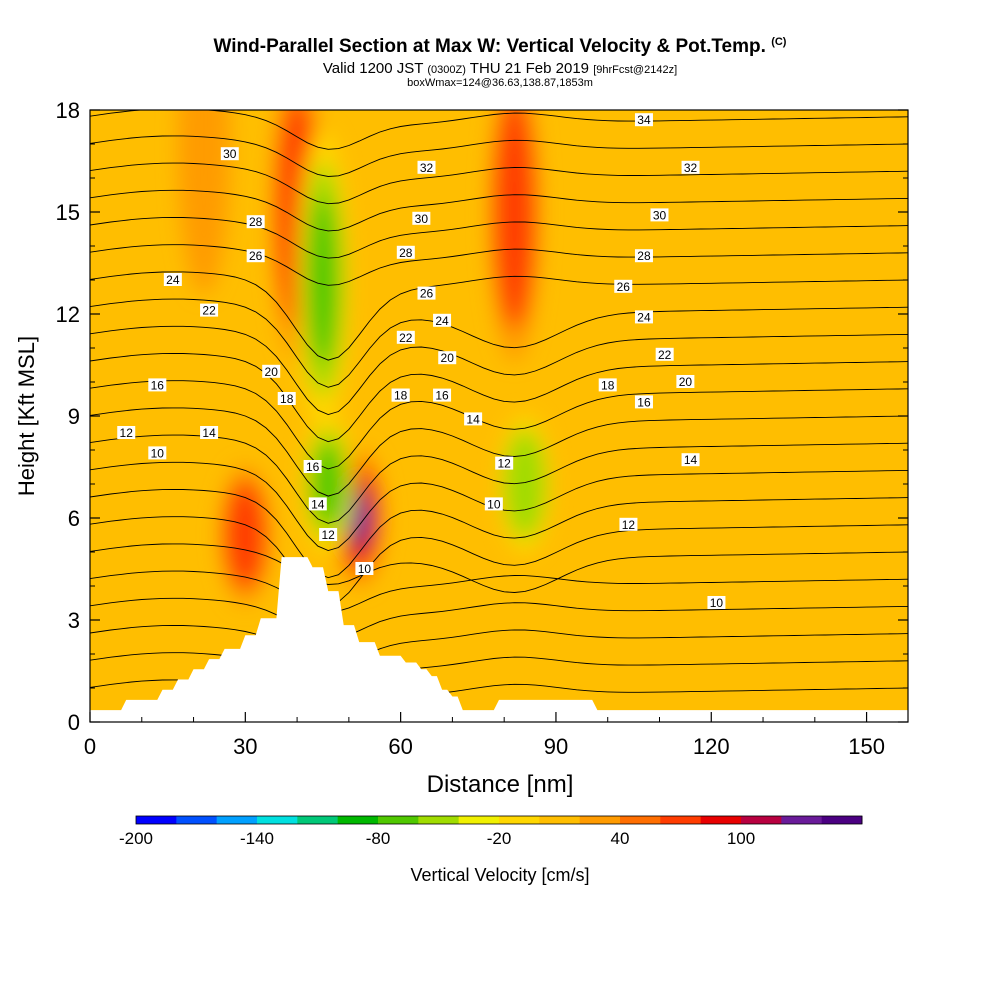  Describe the element at coordinates (499, 838) in the screenshot. I see `colorbar-tick-label: -20` at that location.